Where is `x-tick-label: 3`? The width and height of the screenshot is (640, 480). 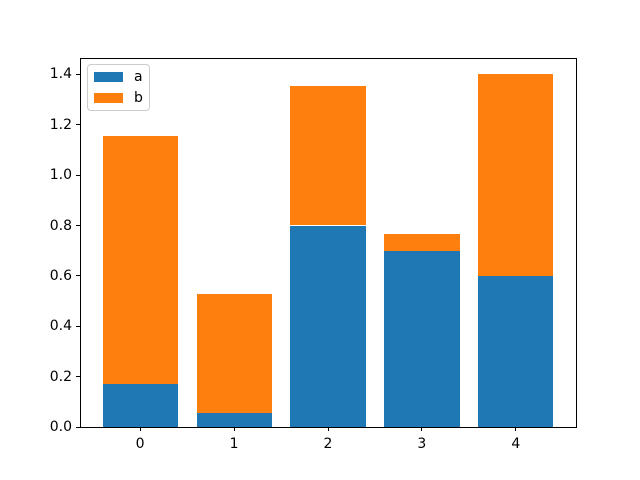
x-tick-label: 3 is located at coordinates (422, 444).